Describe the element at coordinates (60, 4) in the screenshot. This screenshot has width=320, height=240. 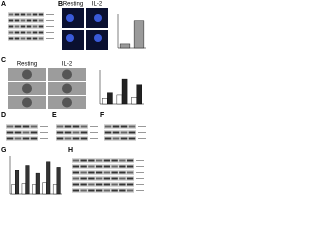
I see `panel-label: B` at that location.